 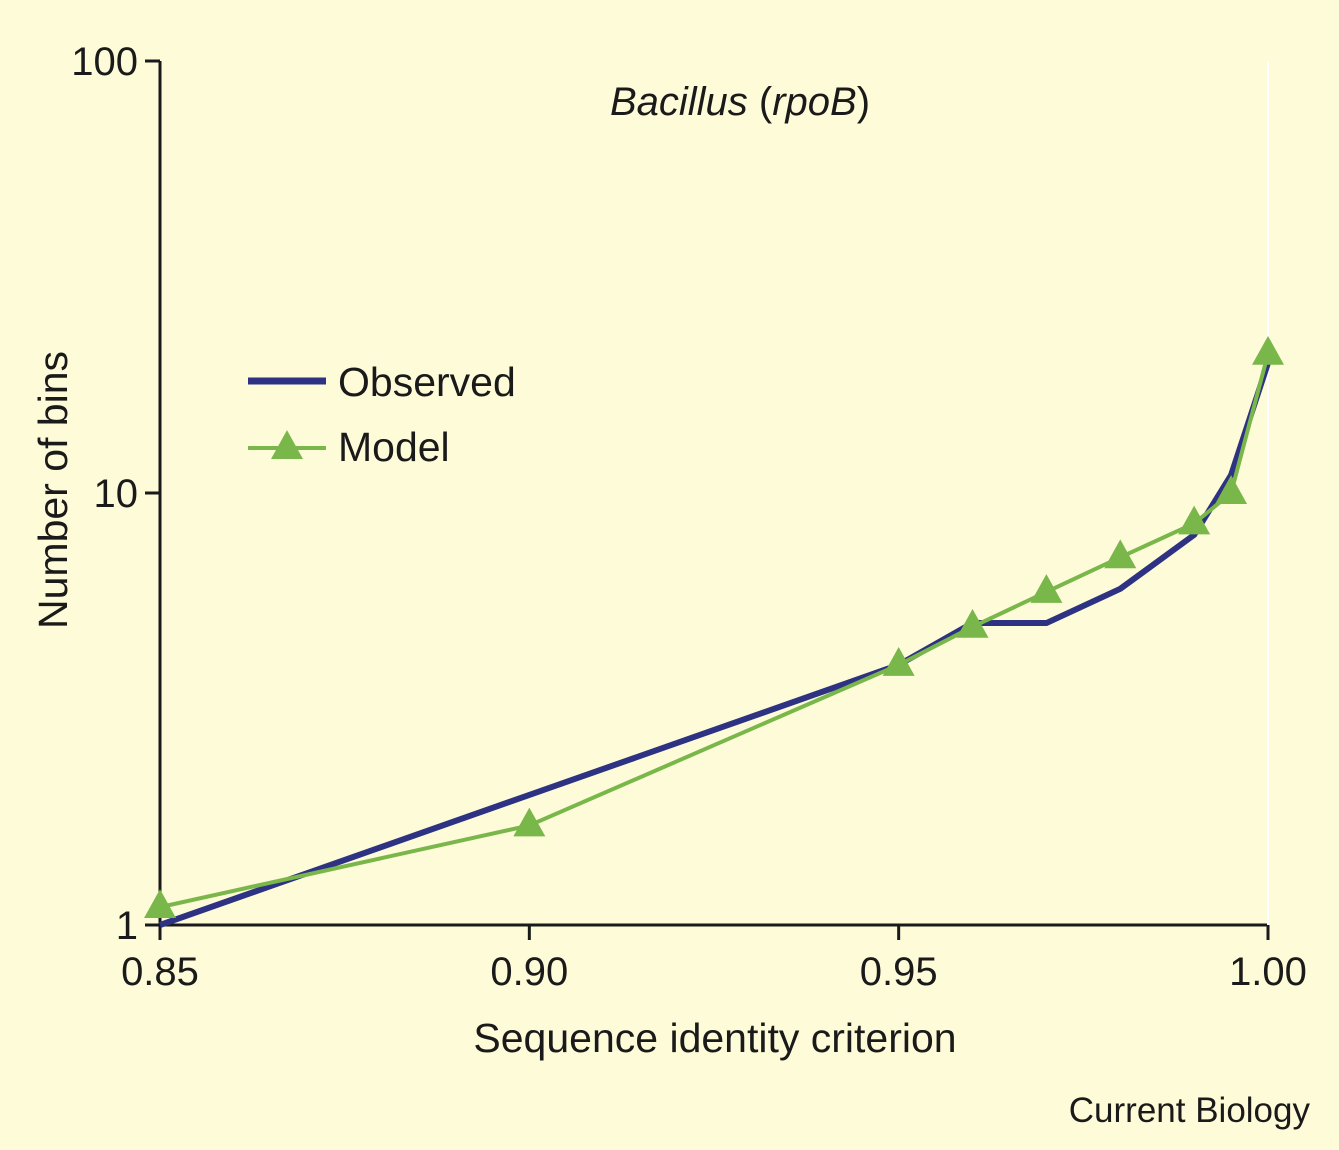 I want to click on legend-model-marker, so click(x=287, y=444).